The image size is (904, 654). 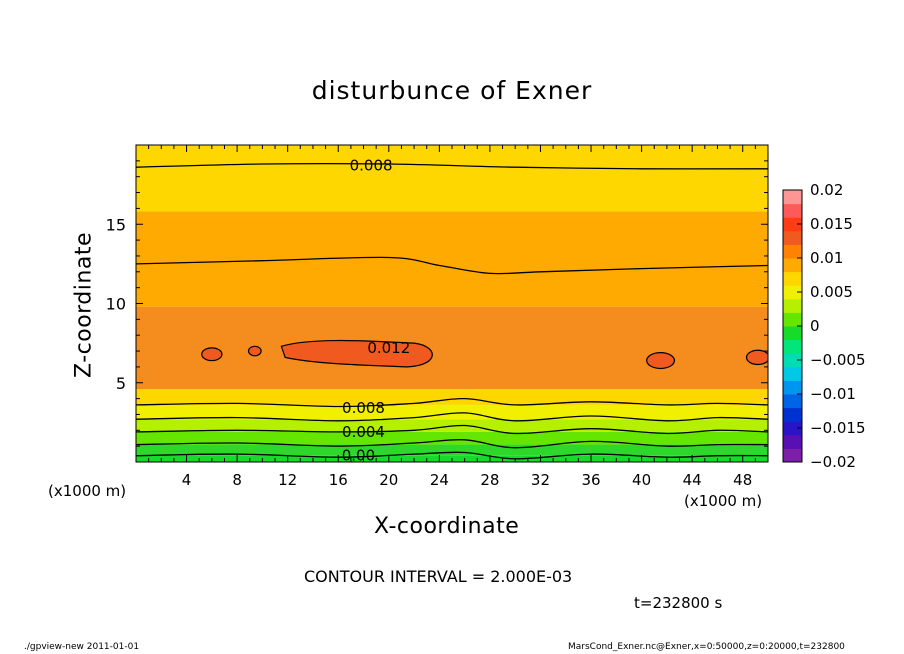 What do you see at coordinates (87, 491) in the screenshot?
I see `x-axis-unit-left: (x1000 m)` at bounding box center [87, 491].